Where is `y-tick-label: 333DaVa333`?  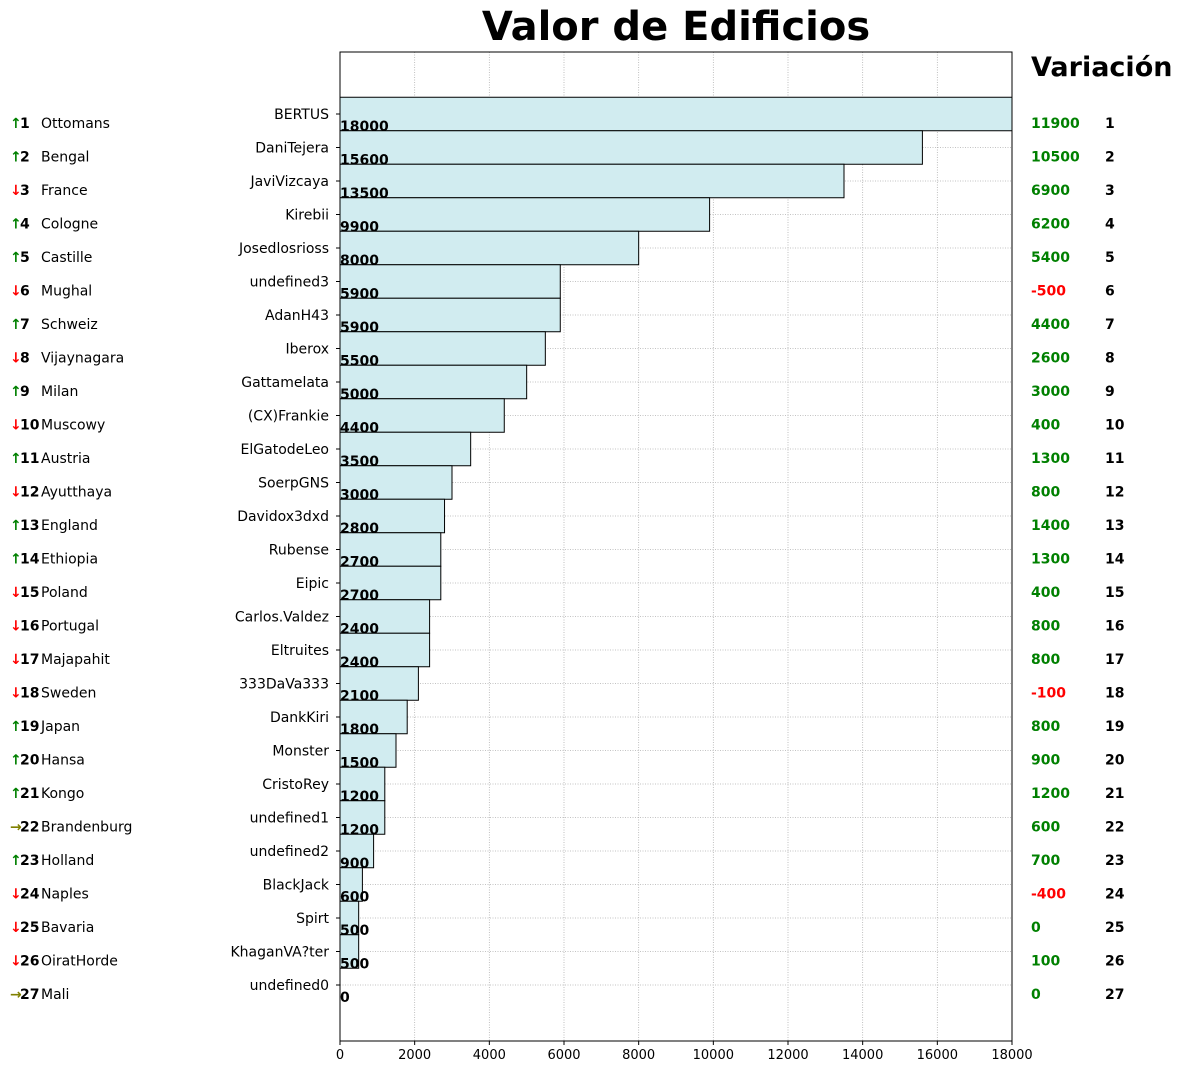 y-tick-label: 333DaVa333 is located at coordinates (284, 685).